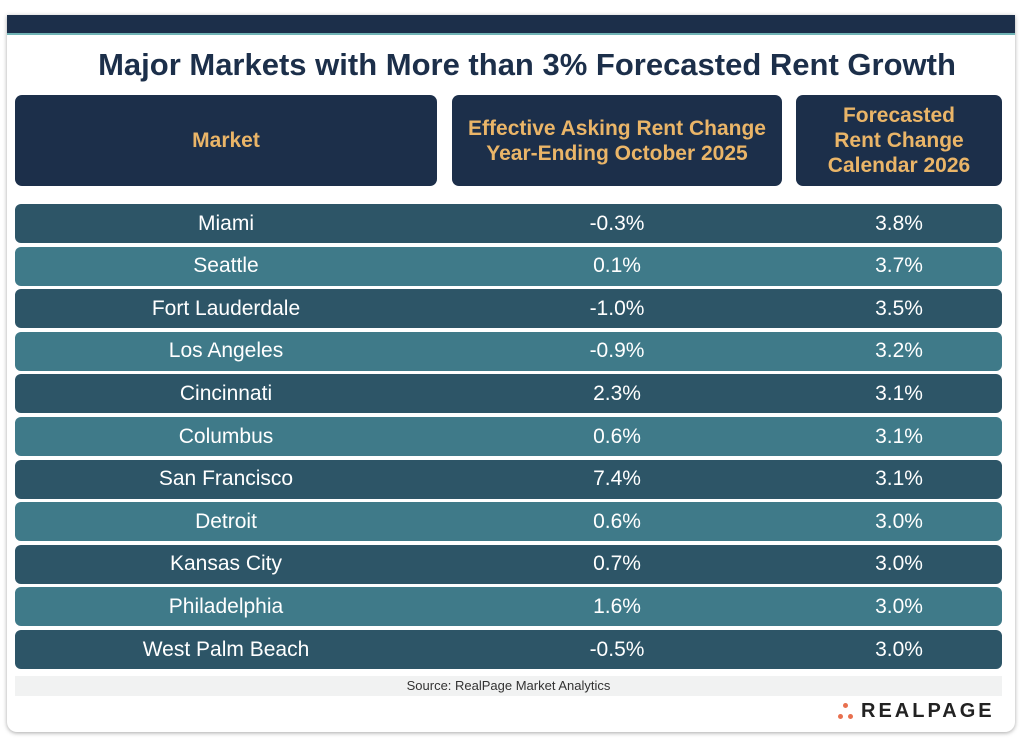  I want to click on cell-effective-rent-change: -0.5%, so click(617, 649).